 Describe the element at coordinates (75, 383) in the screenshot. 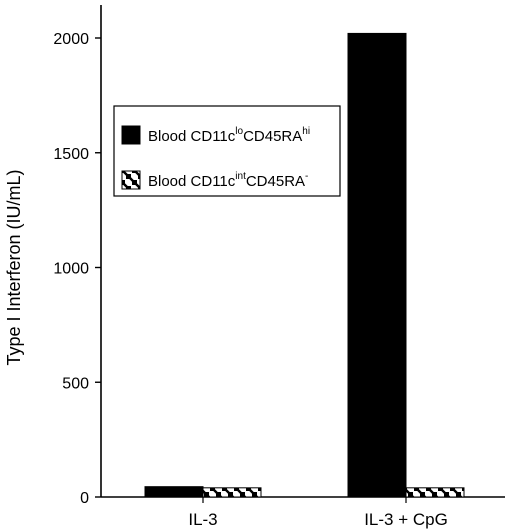

I see `y-tick-label: 500` at that location.